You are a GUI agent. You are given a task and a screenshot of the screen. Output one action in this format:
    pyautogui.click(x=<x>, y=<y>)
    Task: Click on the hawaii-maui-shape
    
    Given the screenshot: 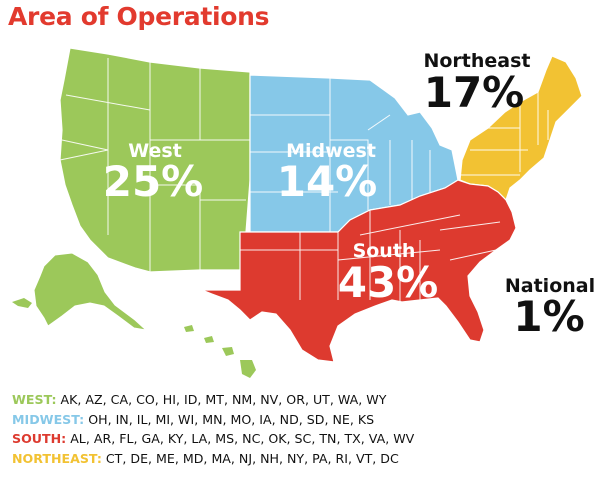 What is the action you would take?
    pyautogui.click(x=228, y=351)
    